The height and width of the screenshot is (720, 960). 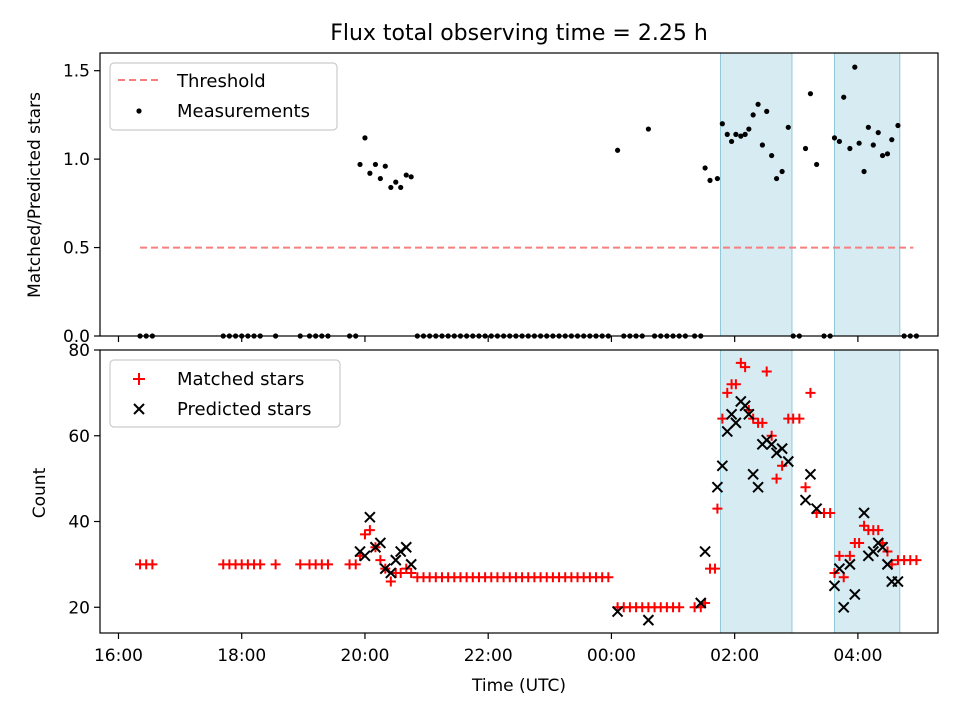 What do you see at coordinates (118, 656) in the screenshot?
I see `x-tick-label: 16:00` at bounding box center [118, 656].